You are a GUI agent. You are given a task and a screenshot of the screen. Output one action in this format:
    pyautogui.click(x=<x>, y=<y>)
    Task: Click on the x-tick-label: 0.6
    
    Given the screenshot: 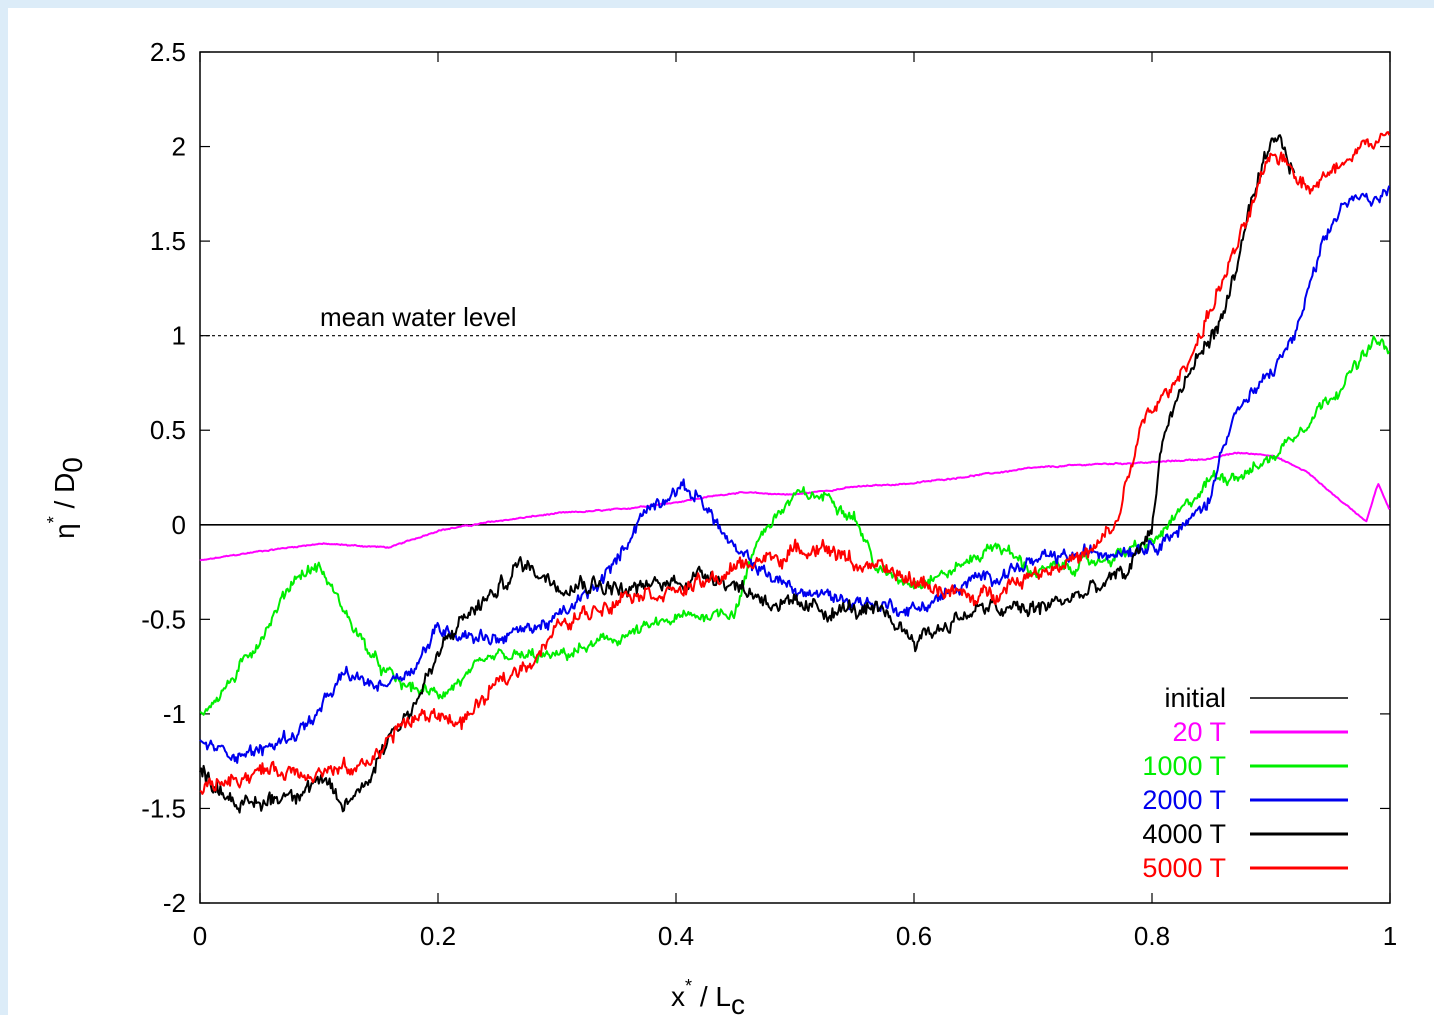 What is the action you would take?
    pyautogui.click(x=914, y=936)
    